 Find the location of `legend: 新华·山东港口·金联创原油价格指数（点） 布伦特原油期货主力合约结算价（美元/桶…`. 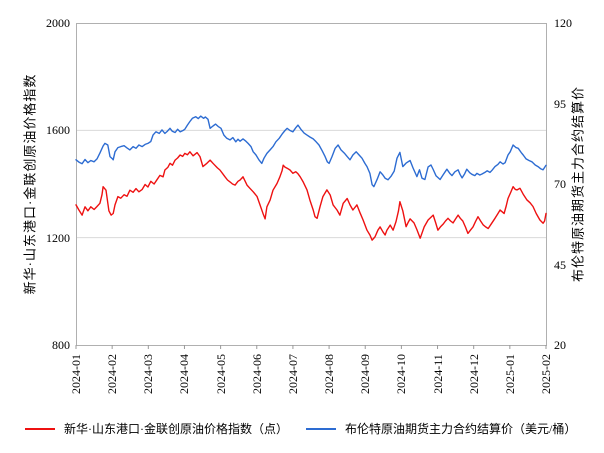

legend: 新华·山东港口·金联创原油价格指数（点） 布伦特原油期货主力合约结算价（美元/桶… is located at coordinates (300, 429).